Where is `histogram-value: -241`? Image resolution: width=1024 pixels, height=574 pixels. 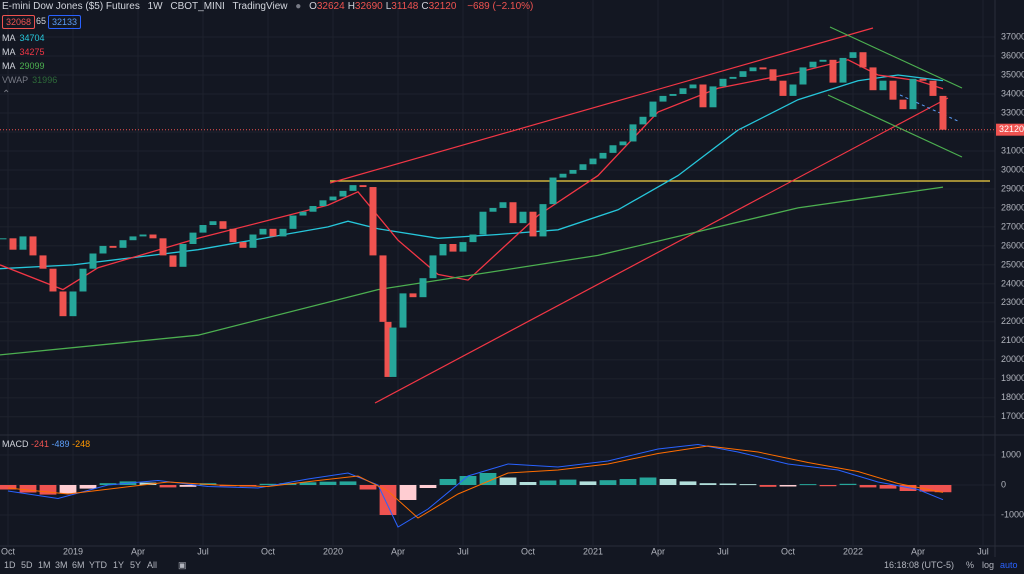 histogram-value: -241 is located at coordinates (40, 444).